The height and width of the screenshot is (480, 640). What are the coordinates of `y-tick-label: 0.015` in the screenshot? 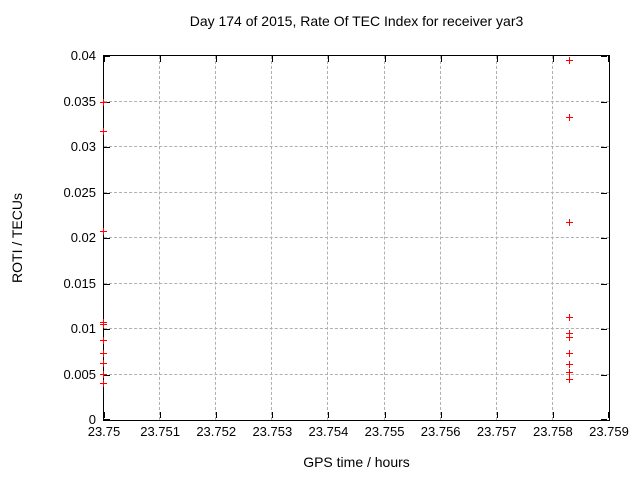 It's located at (79, 283).